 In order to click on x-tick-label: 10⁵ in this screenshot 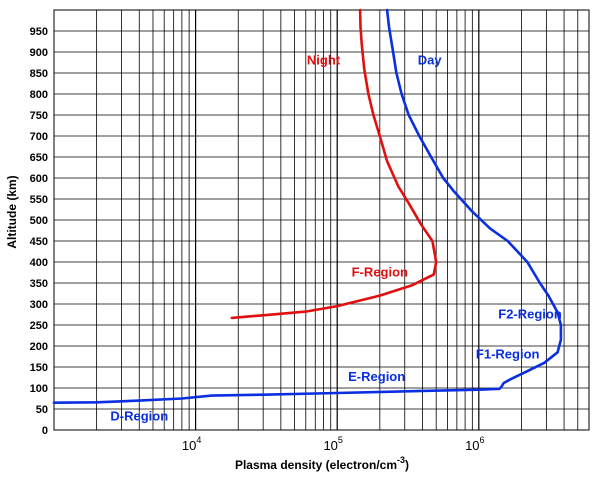, I will do `click(332, 444)`.